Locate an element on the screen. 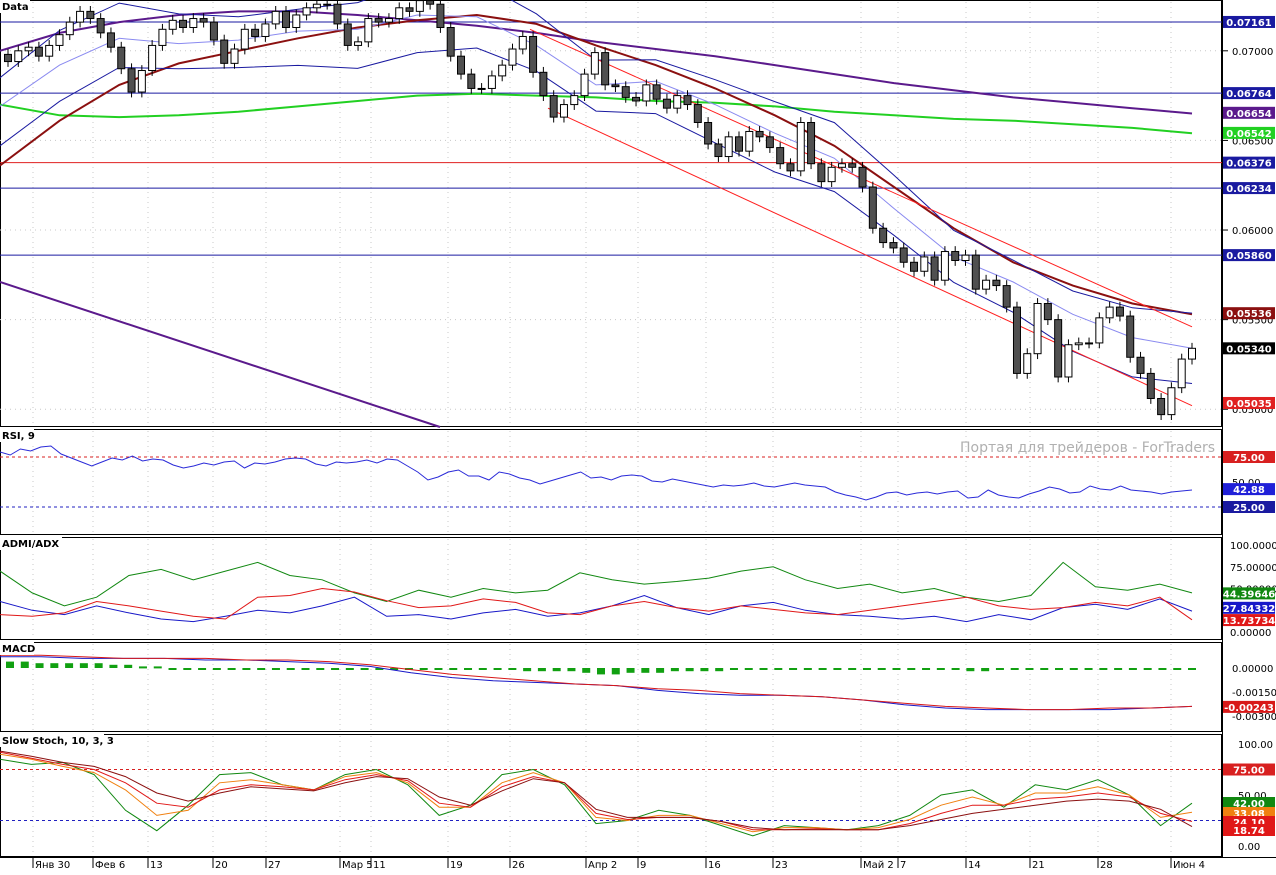 The width and height of the screenshot is (1276, 875). price-tag: 0.06542 is located at coordinates (1249, 134).